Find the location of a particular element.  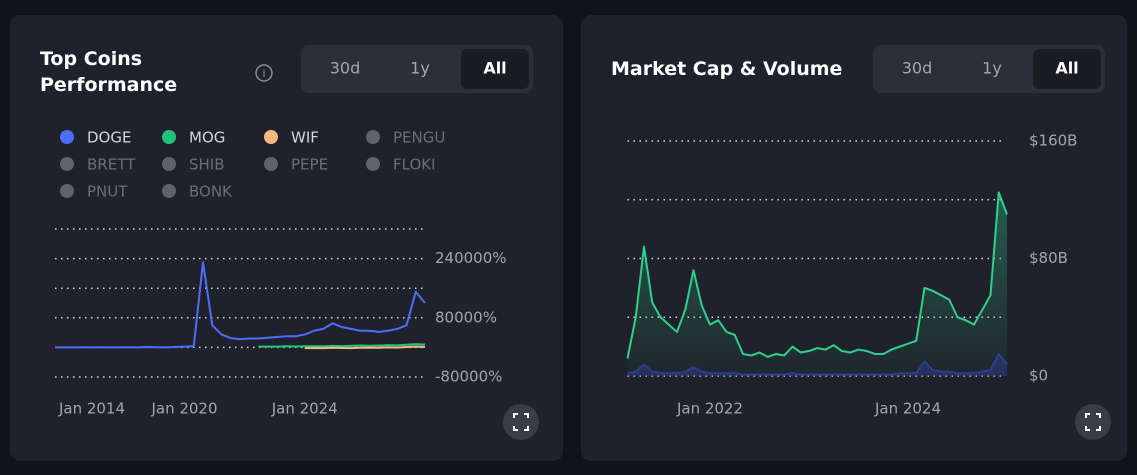

y-tick-label: $80B is located at coordinates (1048, 258).